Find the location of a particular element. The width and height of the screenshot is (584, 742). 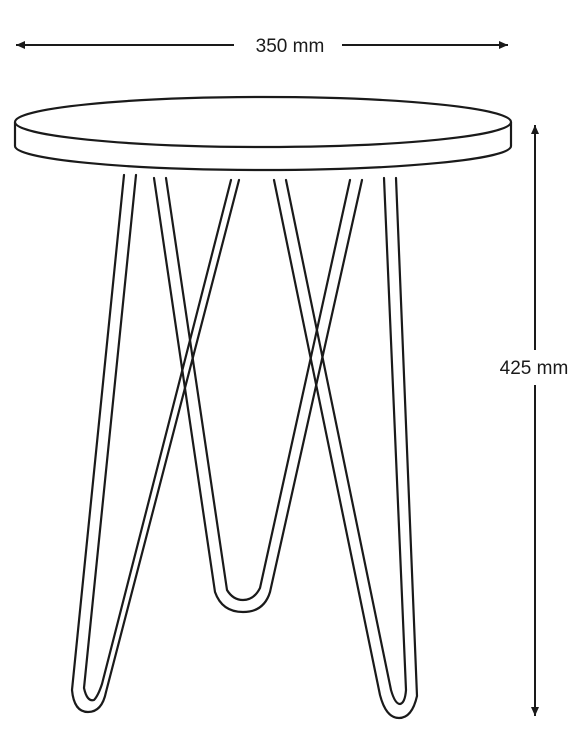

tabletop is located at coordinates (263, 133).